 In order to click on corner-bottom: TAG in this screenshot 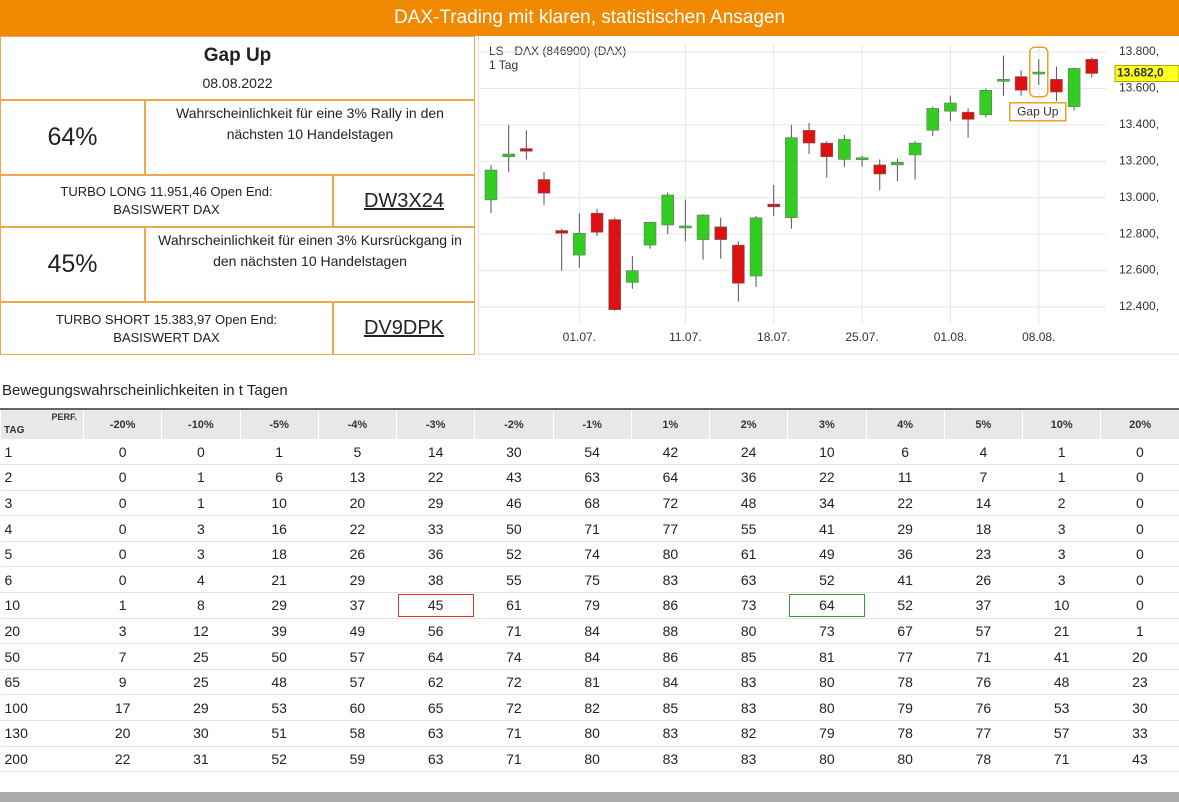, I will do `click(14, 430)`.